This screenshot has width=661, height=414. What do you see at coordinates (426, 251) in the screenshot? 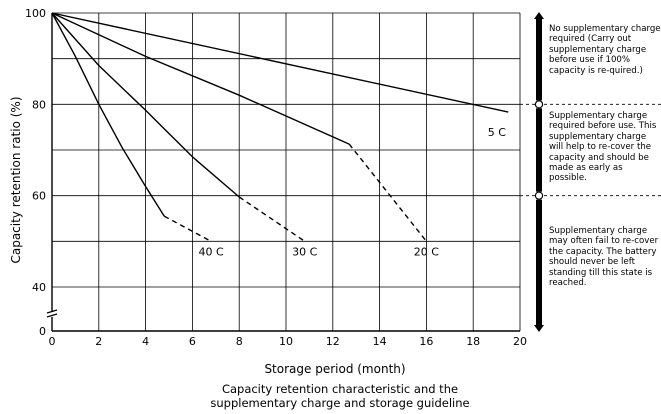
I see `series-label: 20 C` at bounding box center [426, 251].